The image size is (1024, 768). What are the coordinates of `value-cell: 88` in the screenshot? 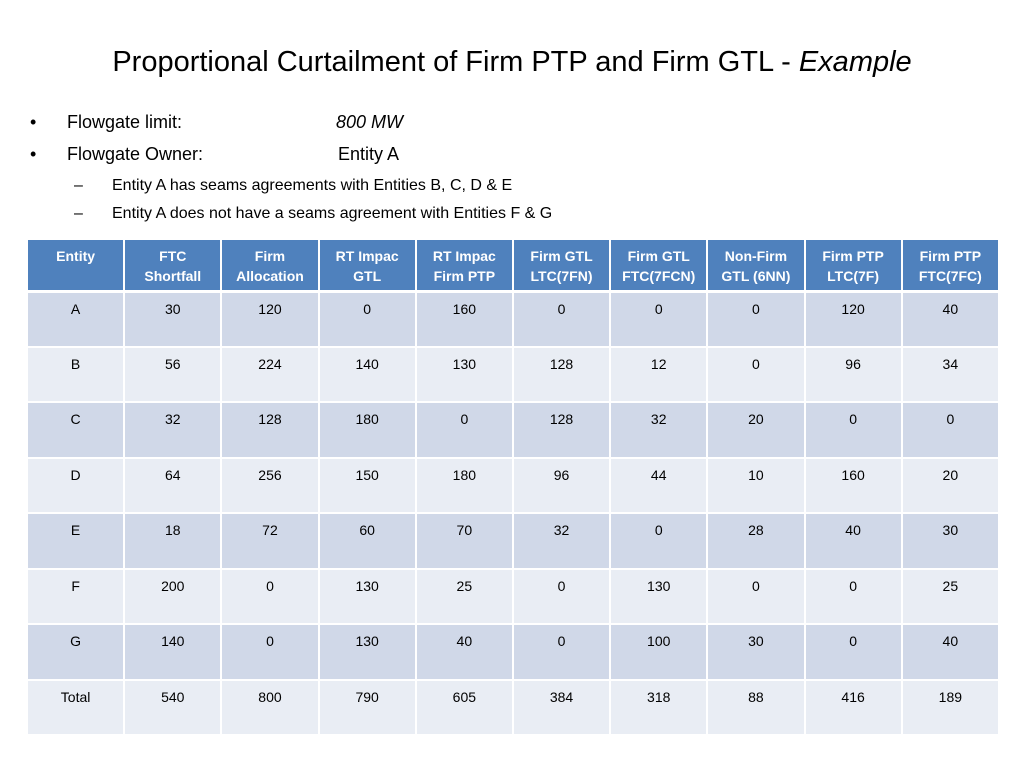 It's located at (756, 707).